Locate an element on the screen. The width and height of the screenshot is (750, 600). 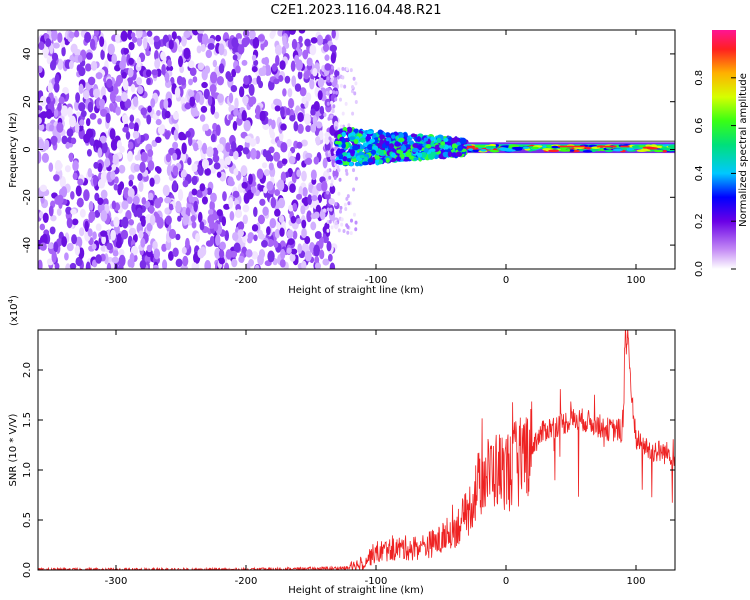
spectrogram-ytick-label: 0 is located at coordinates (27, 149).